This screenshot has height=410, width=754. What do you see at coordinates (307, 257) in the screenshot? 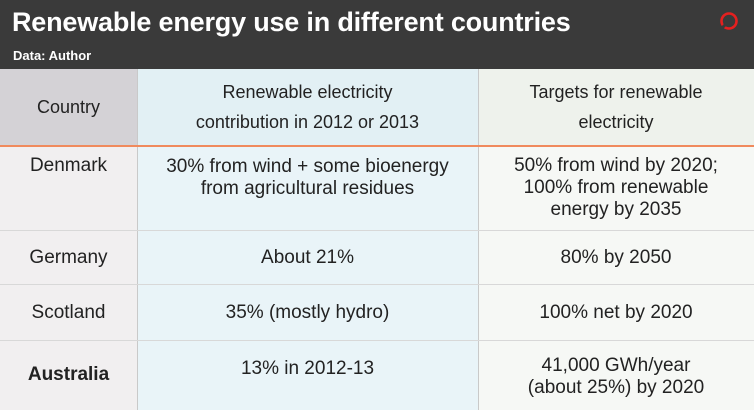
I see `contribution-cell: About 21%` at bounding box center [307, 257].